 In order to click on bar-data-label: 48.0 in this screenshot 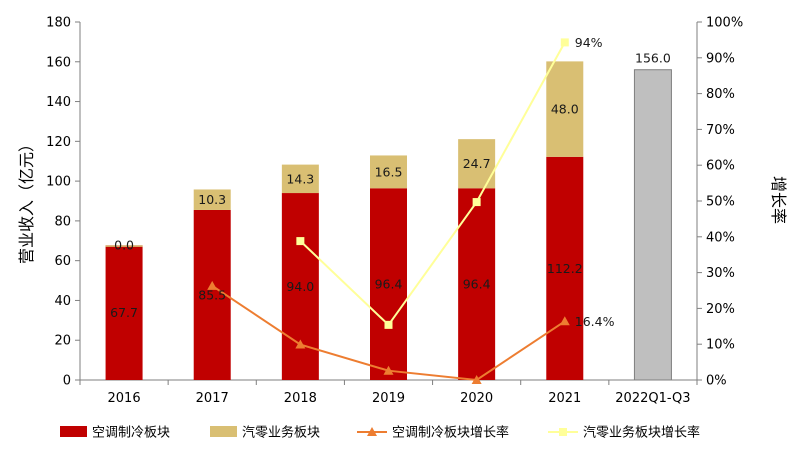, I will do `click(565, 109)`.